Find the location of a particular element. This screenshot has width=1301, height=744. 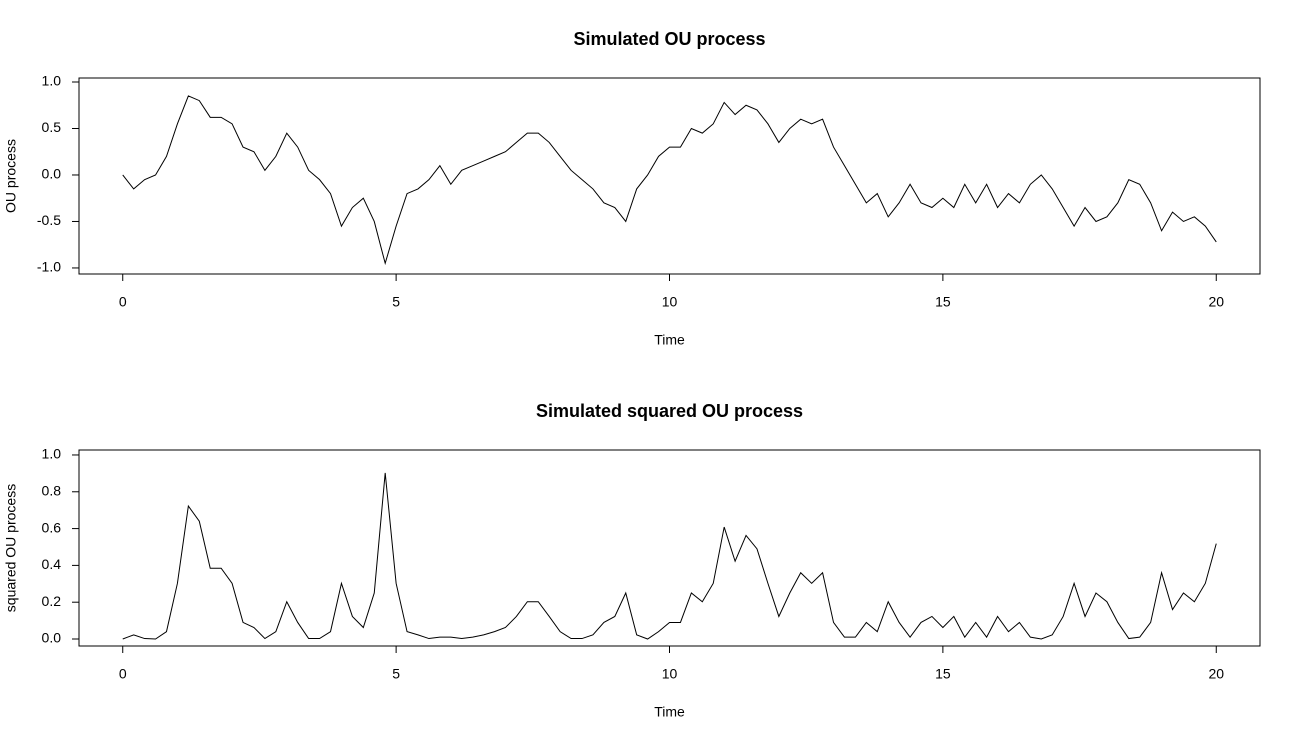

y-tick-label: -0.5 is located at coordinates (49, 220).